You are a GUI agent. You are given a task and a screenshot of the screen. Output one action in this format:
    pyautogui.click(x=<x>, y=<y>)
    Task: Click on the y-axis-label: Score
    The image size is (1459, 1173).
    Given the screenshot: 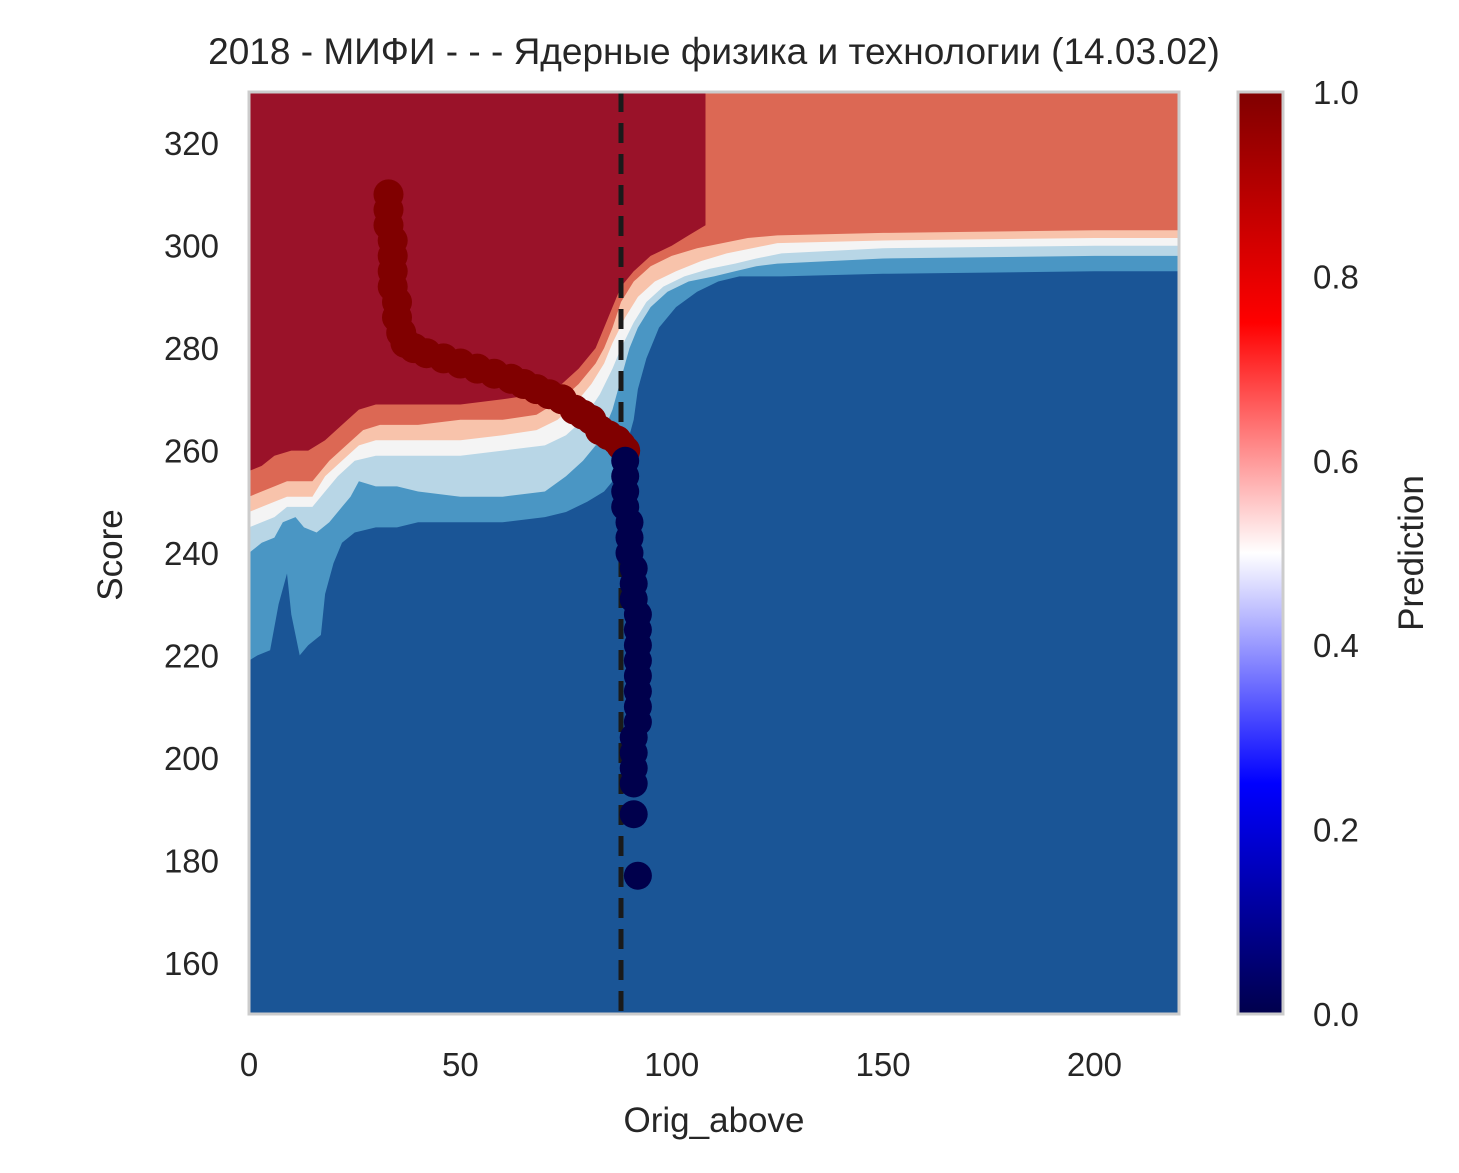 What is the action you would take?
    pyautogui.click(x=110, y=554)
    